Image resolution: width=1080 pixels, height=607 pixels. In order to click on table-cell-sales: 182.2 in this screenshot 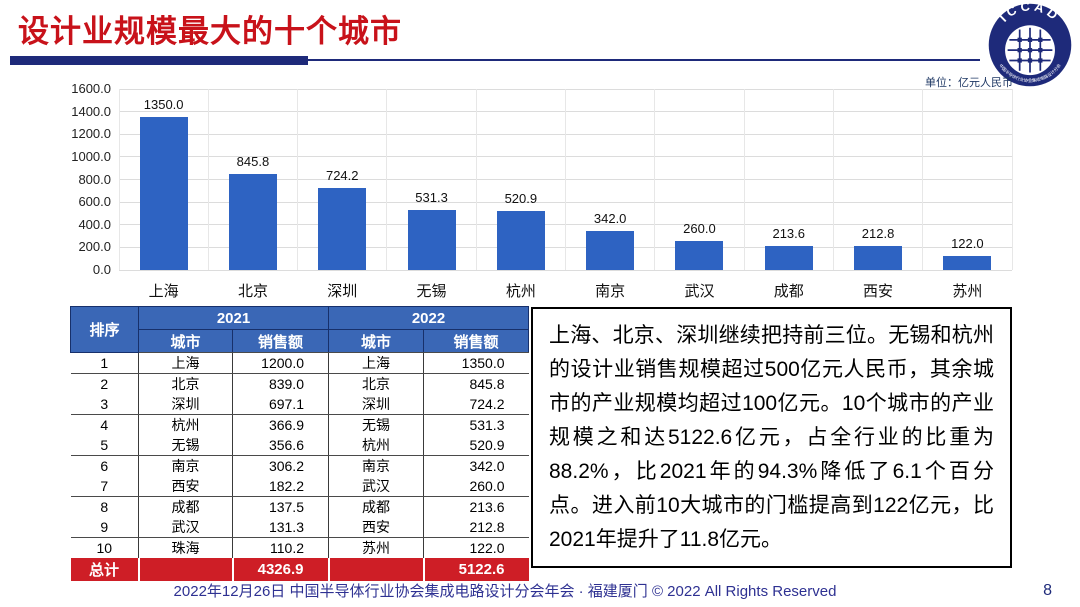, I will do `click(280, 486)`.